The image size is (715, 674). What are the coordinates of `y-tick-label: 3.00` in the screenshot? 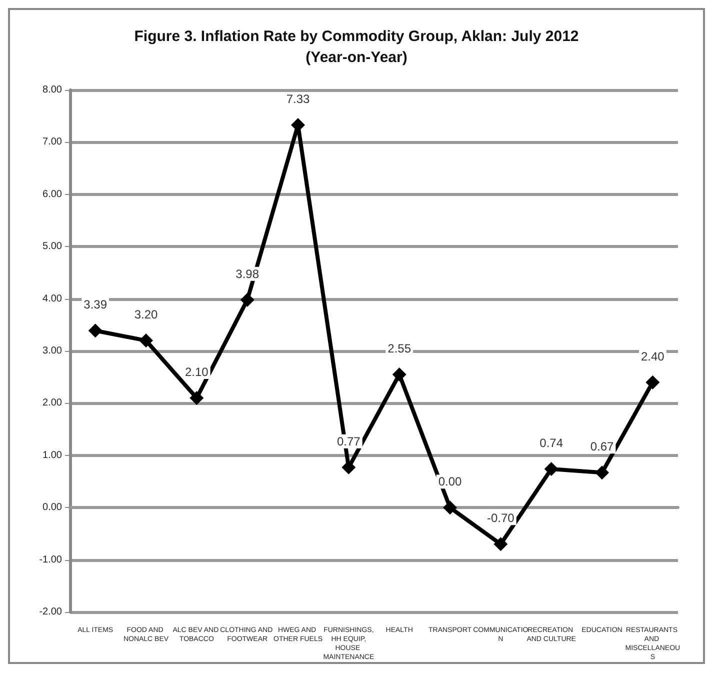 It's located at (52, 351).